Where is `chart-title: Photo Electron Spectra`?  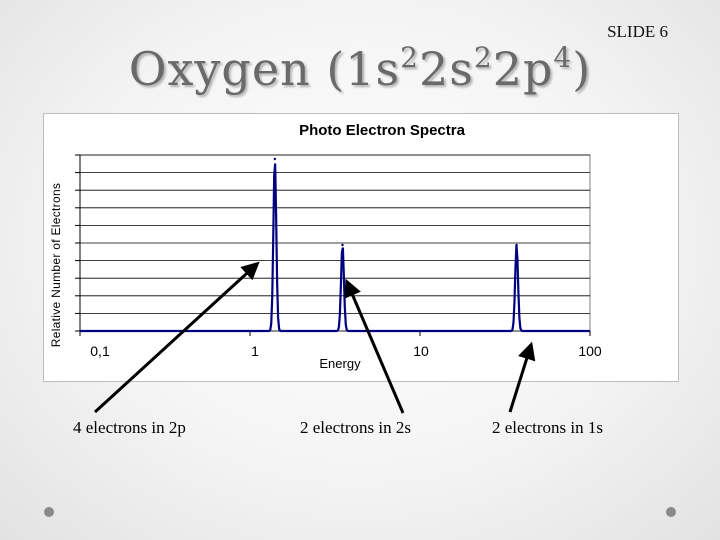 chart-title: Photo Electron Spectra is located at coordinates (382, 130).